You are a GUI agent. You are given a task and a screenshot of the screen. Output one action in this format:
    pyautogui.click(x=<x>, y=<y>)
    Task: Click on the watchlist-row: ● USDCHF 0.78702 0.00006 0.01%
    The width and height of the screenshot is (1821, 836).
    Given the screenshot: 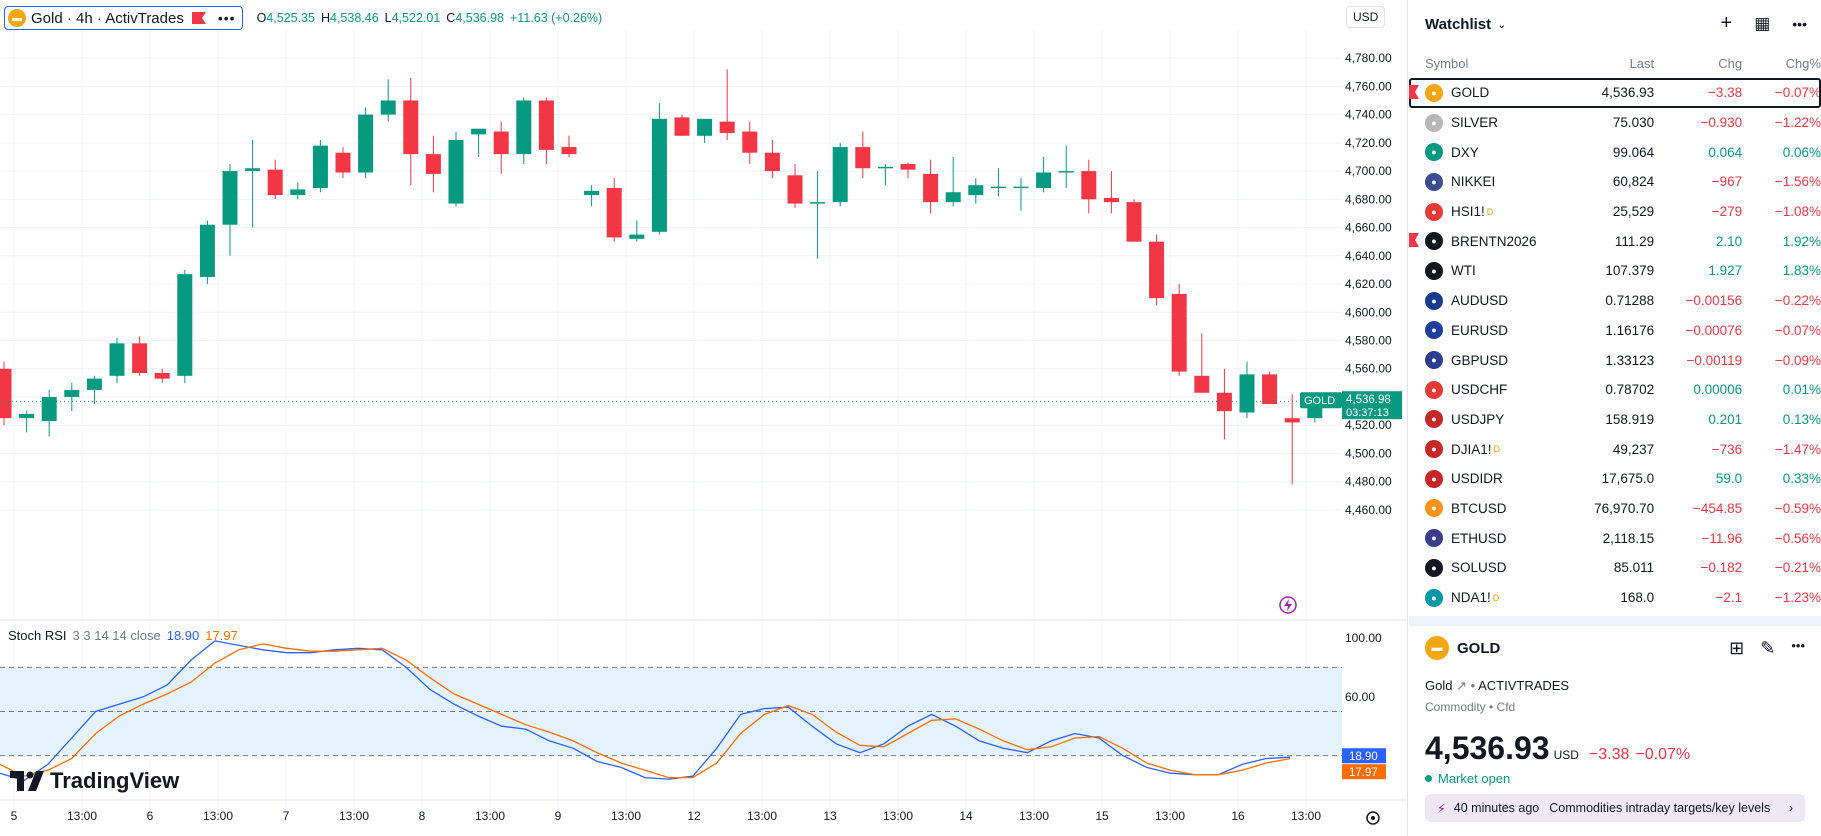 What is the action you would take?
    pyautogui.click(x=1615, y=390)
    